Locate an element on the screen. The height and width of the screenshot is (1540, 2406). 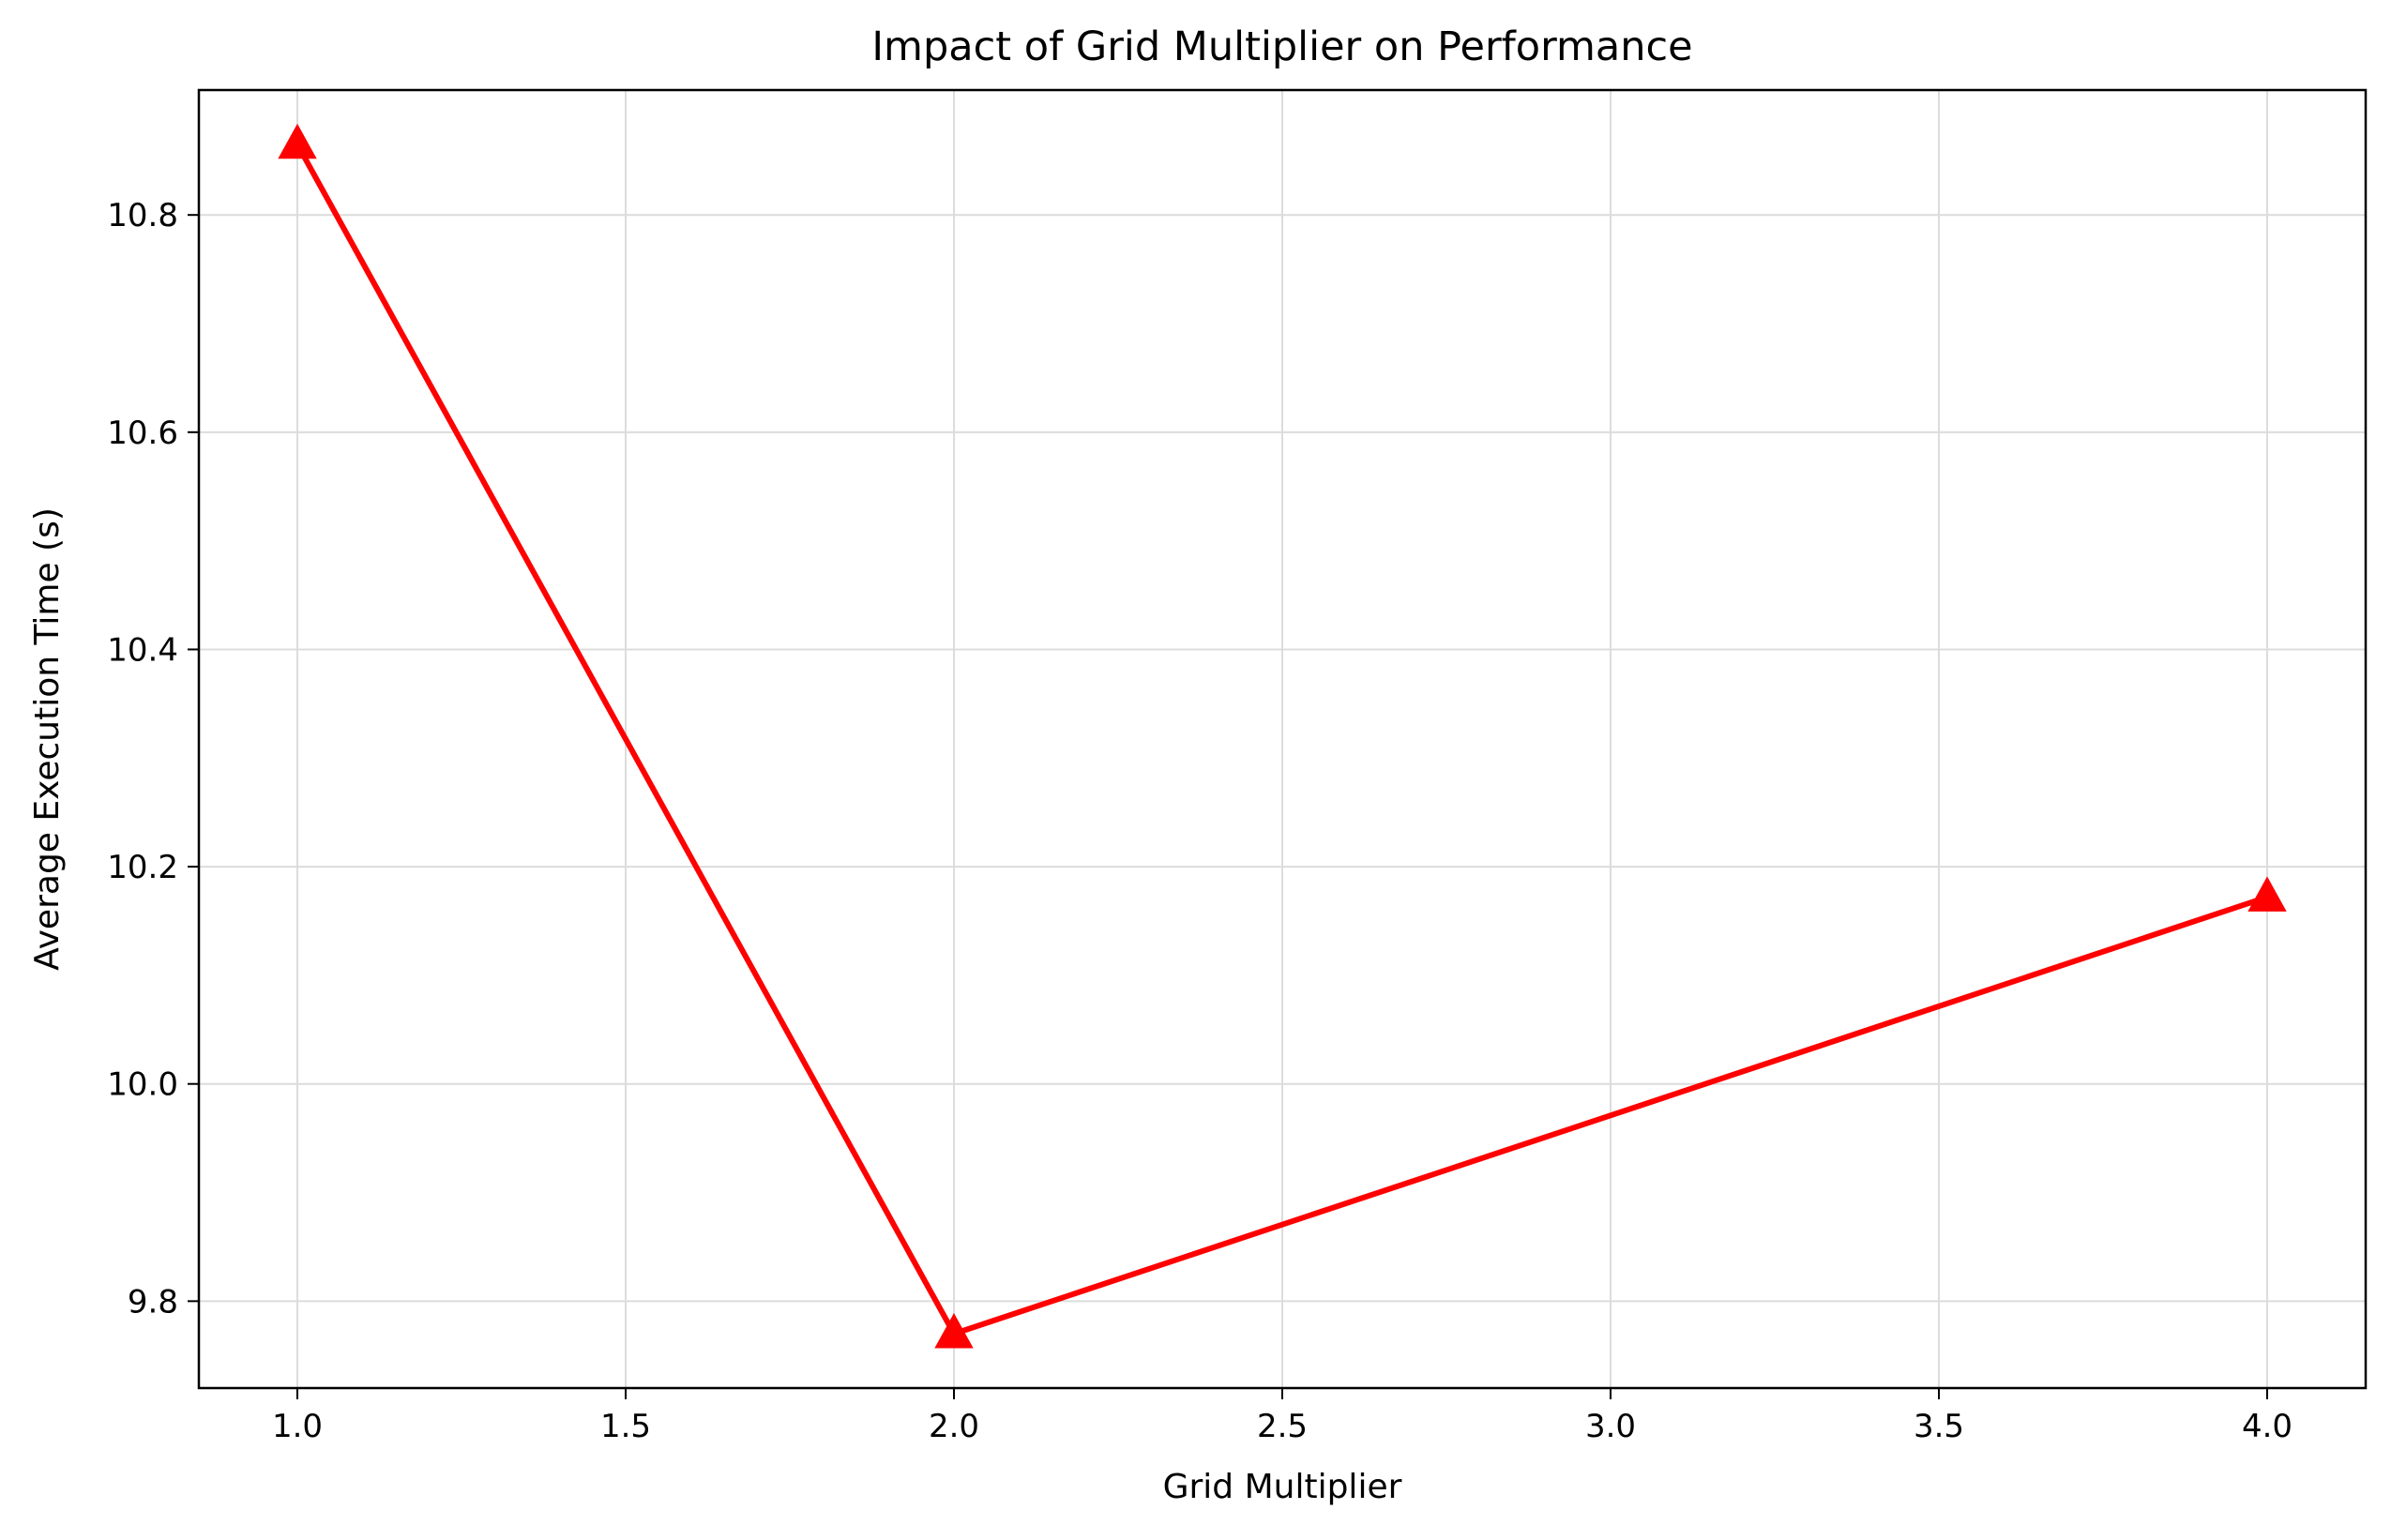
x-tick-label: 2.0 is located at coordinates (954, 1426).